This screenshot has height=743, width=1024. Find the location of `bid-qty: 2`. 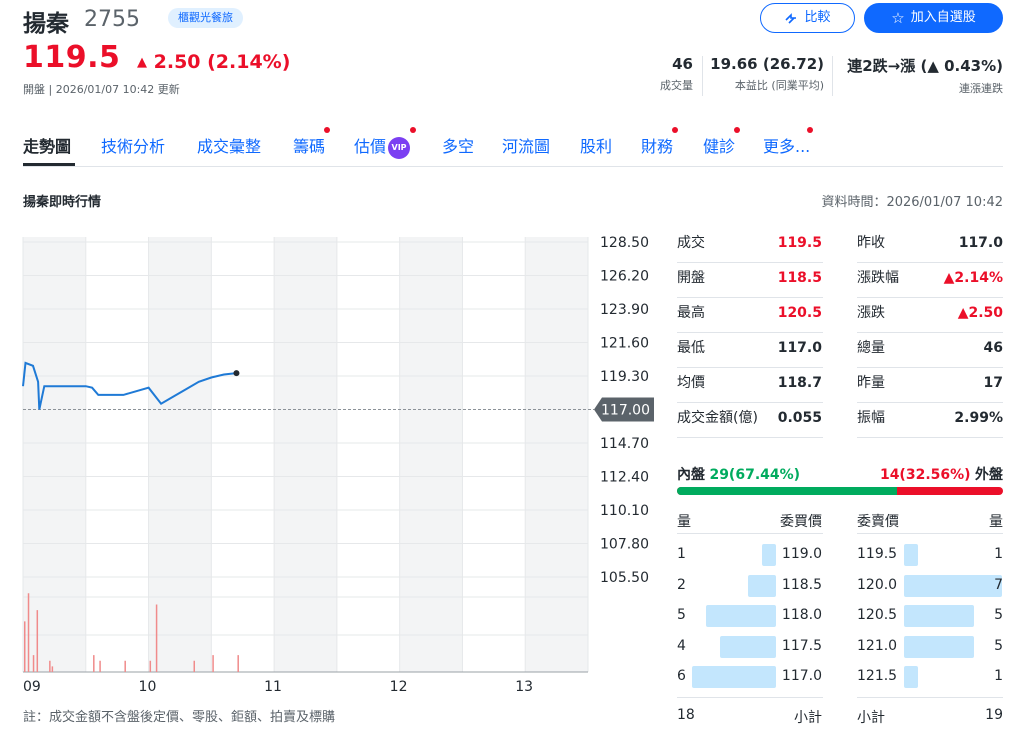

bid-qty: 2 is located at coordinates (681, 584).